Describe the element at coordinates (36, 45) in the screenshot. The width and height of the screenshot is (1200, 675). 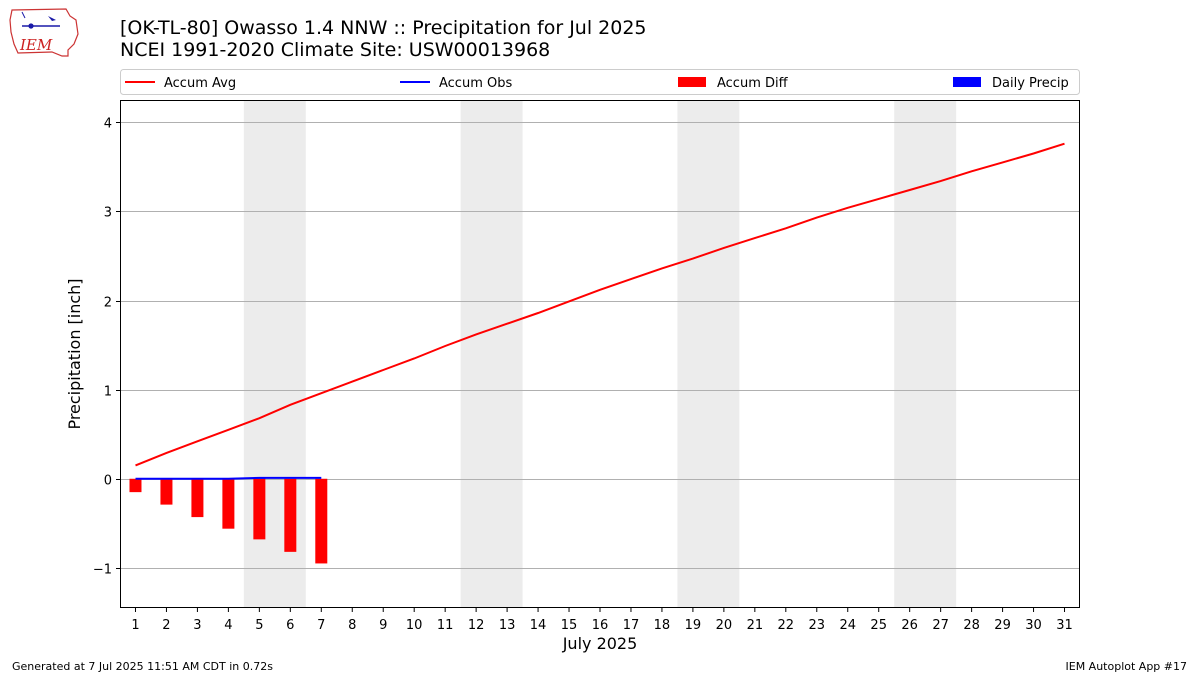
I see `iem-logo-text: IEM` at that location.